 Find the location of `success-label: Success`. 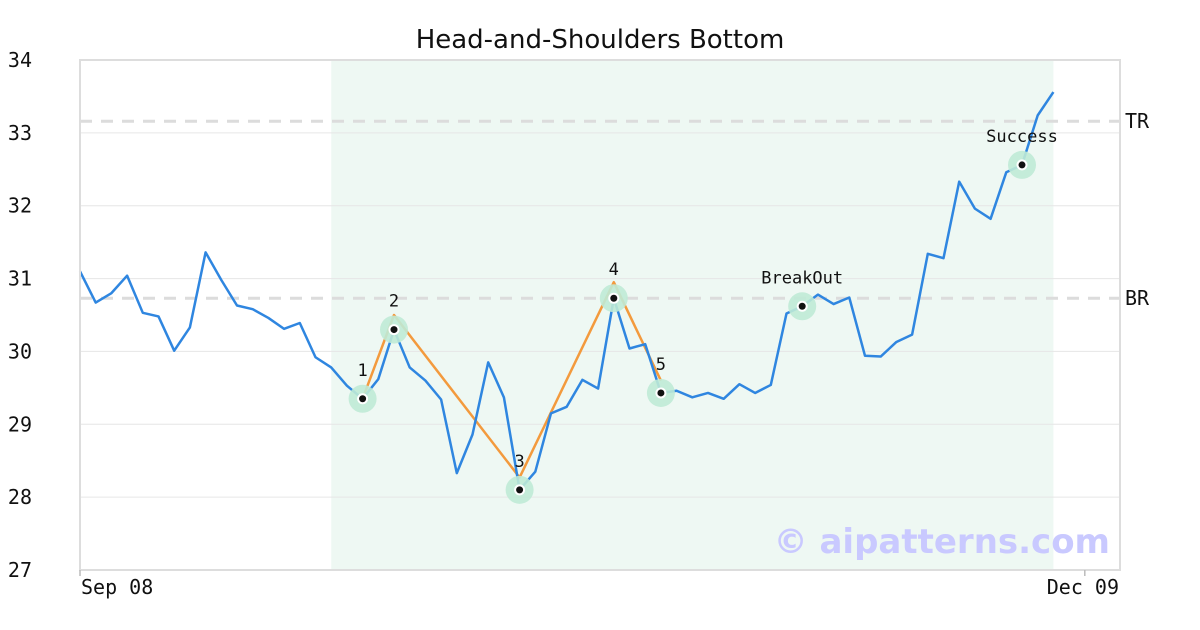

success-label: Success is located at coordinates (1022, 137).